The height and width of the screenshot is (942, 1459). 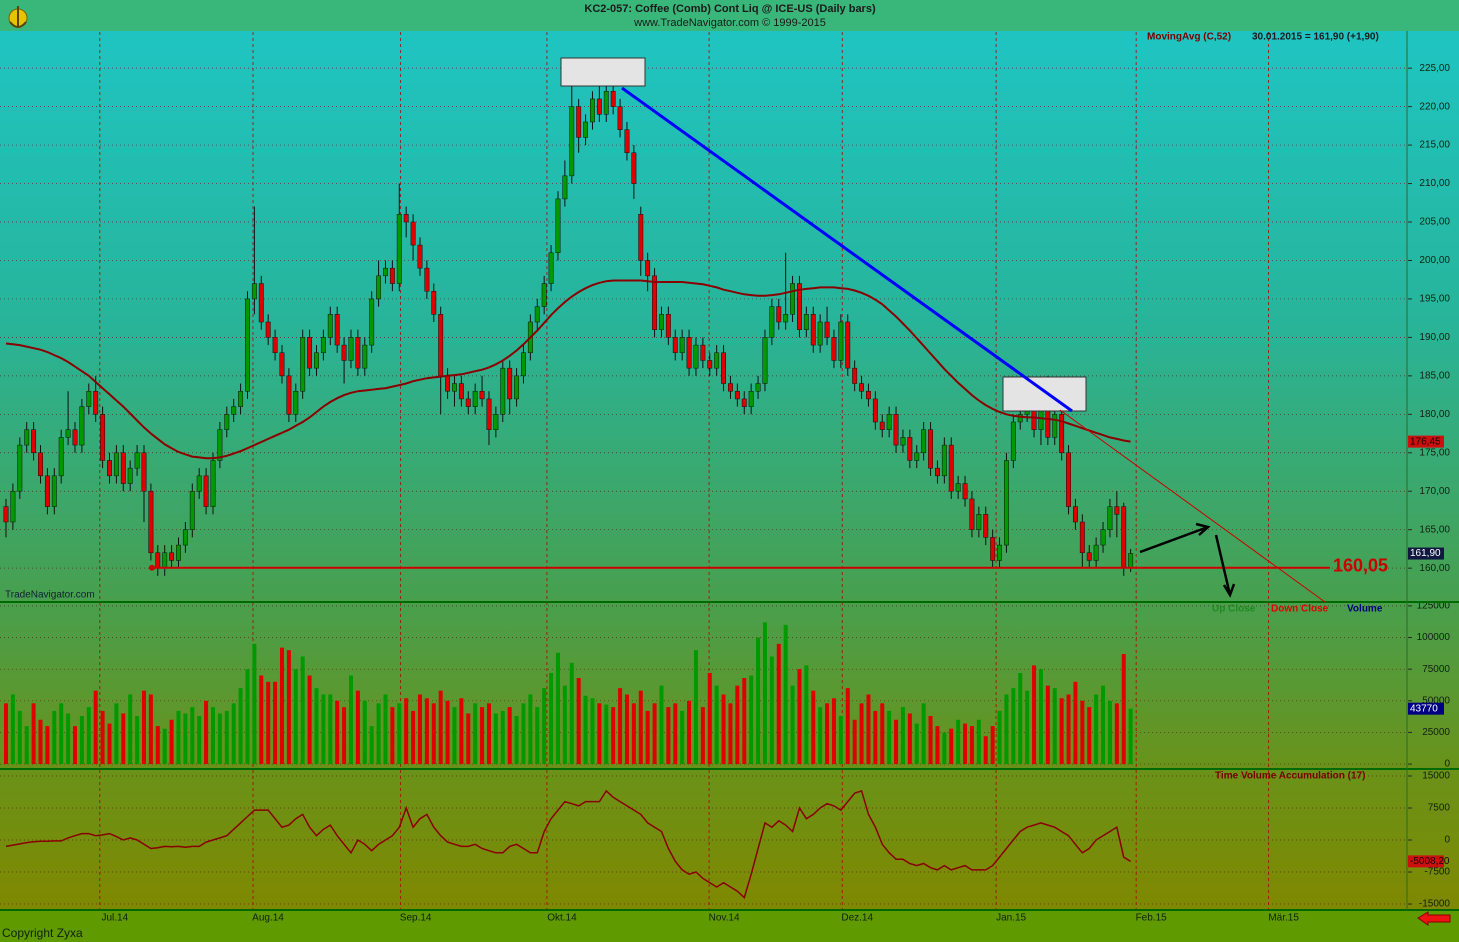 I want to click on y-tick-label: 170,00, so click(x=1434, y=491).